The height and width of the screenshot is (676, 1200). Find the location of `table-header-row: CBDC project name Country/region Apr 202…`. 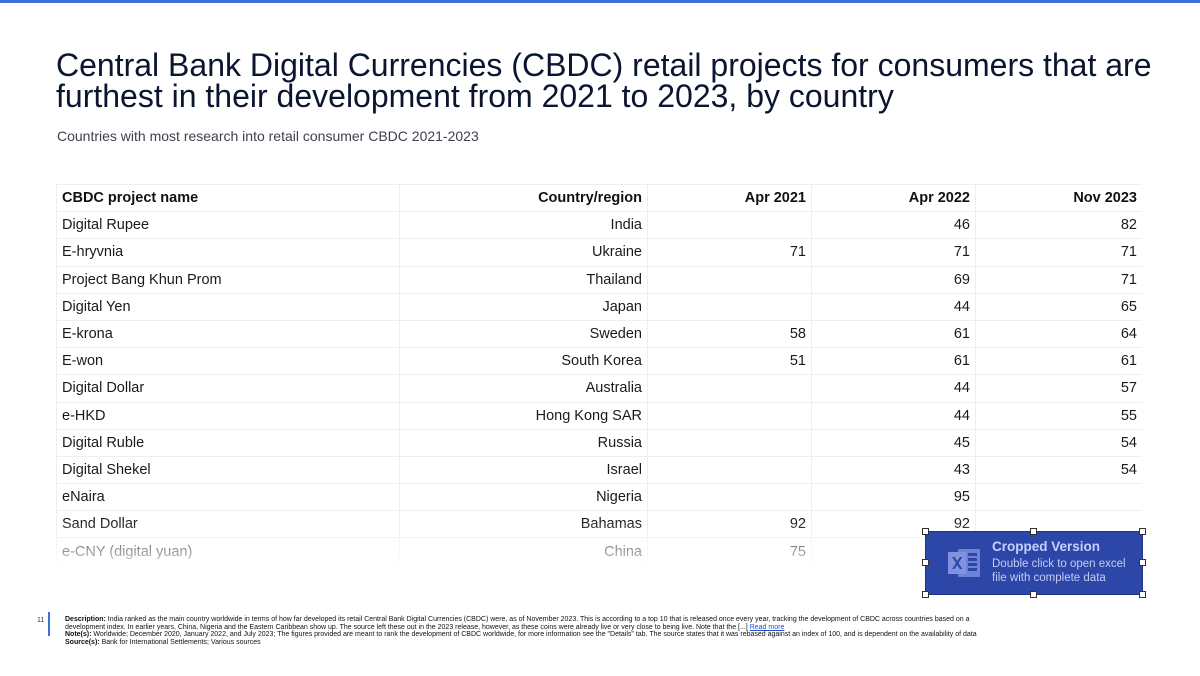

table-header-row: CBDC project name Country/region Apr 202… is located at coordinates (599, 198).